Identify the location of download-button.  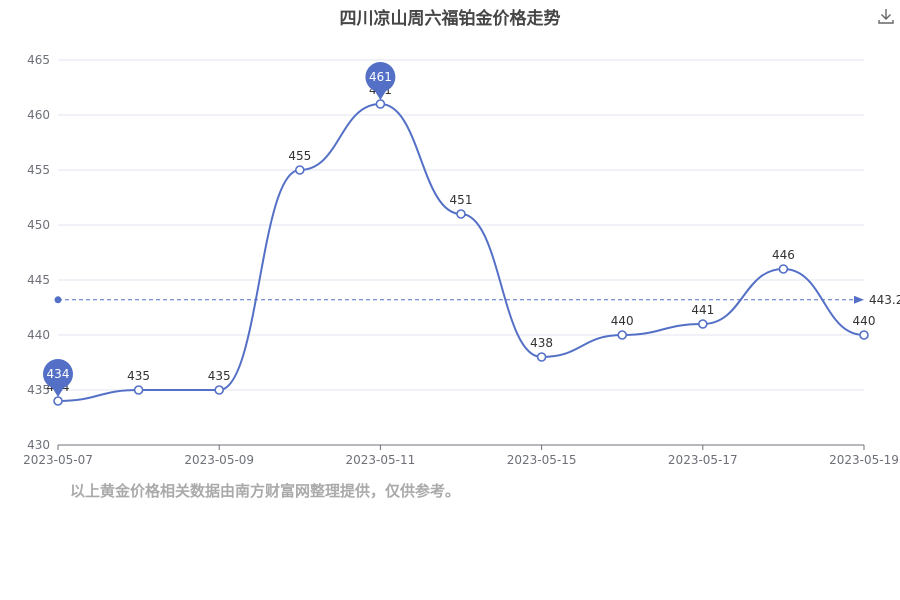
(886, 16).